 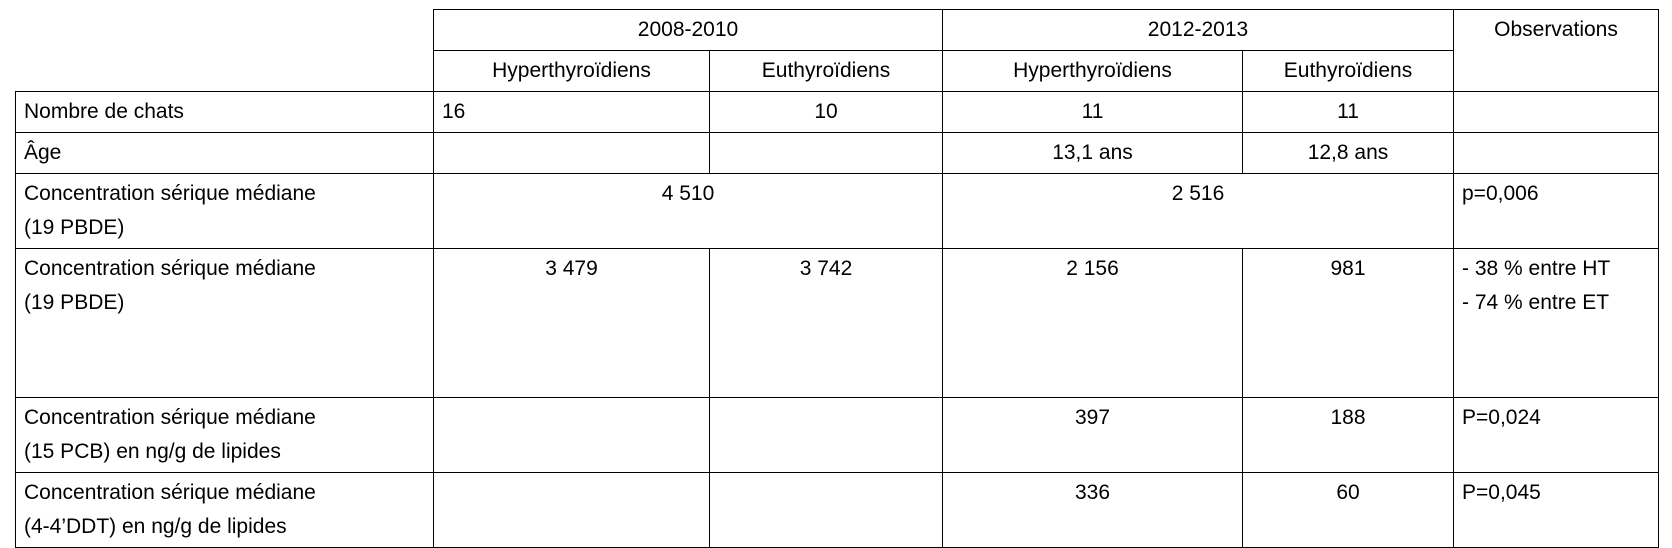 I want to click on corner-cell, so click(x=224, y=50).